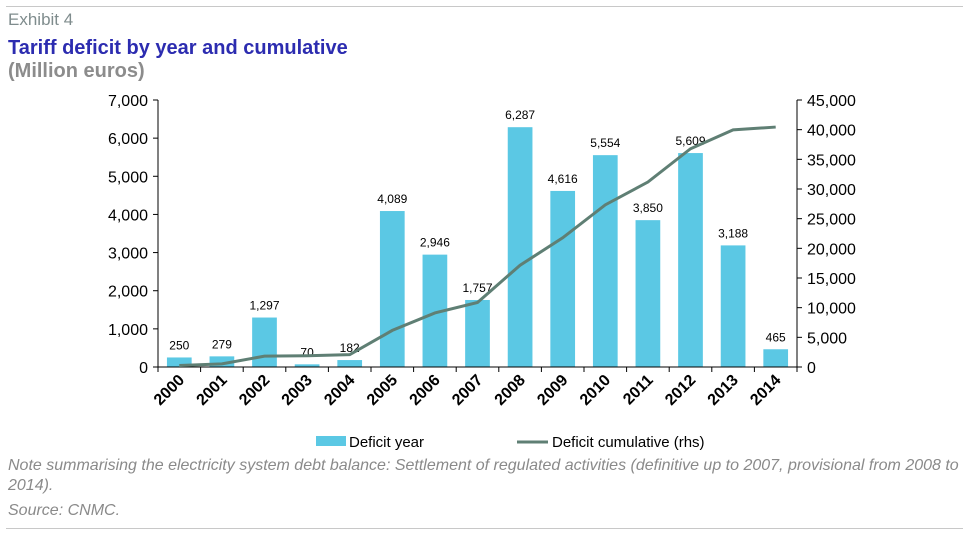  What do you see at coordinates (264, 306) in the screenshot?
I see `bar-label-2002: 1,297` at bounding box center [264, 306].